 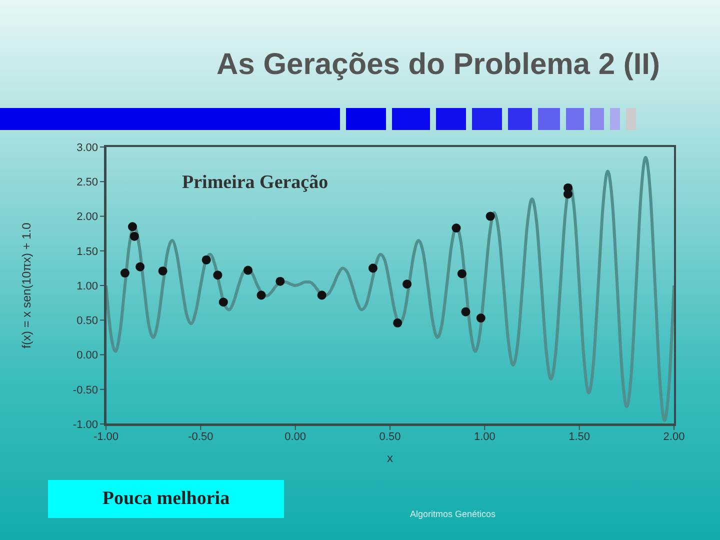 What do you see at coordinates (87, 148) in the screenshot?
I see `y-tick-label: 3.00` at bounding box center [87, 148].